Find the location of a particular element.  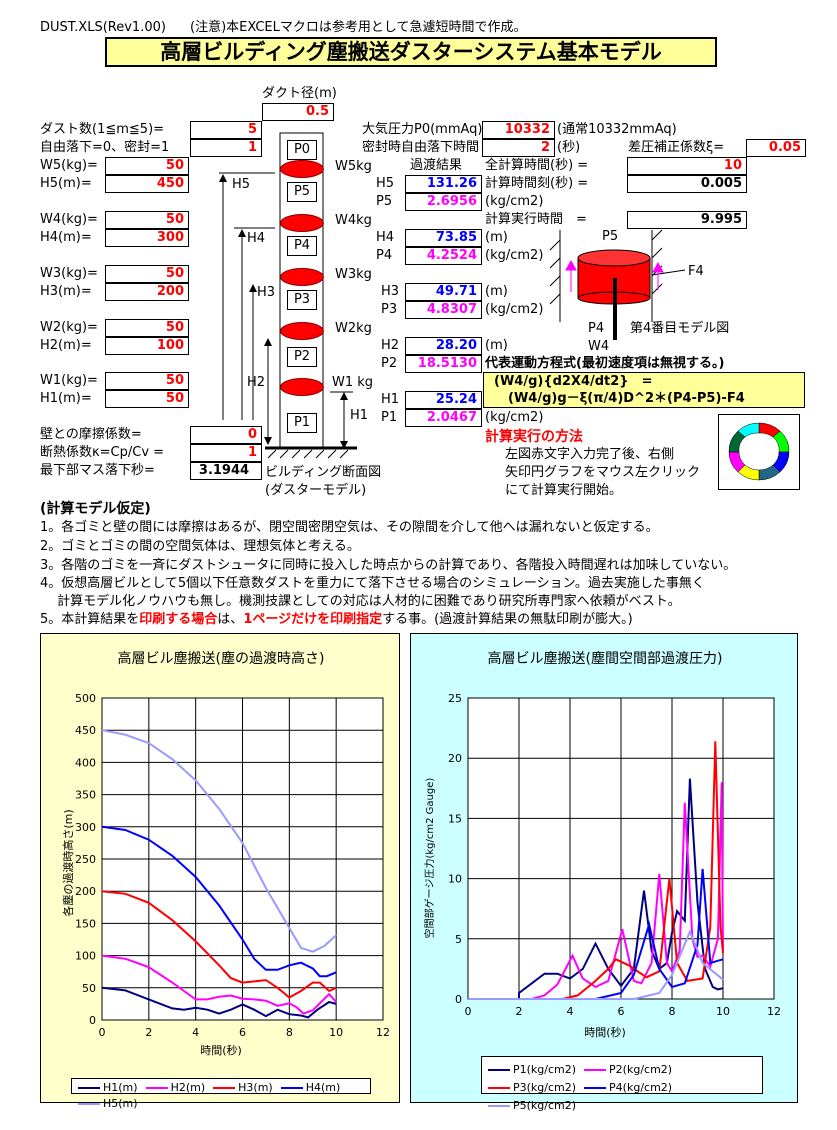

x-tick-label: 12 is located at coordinates (383, 1032).